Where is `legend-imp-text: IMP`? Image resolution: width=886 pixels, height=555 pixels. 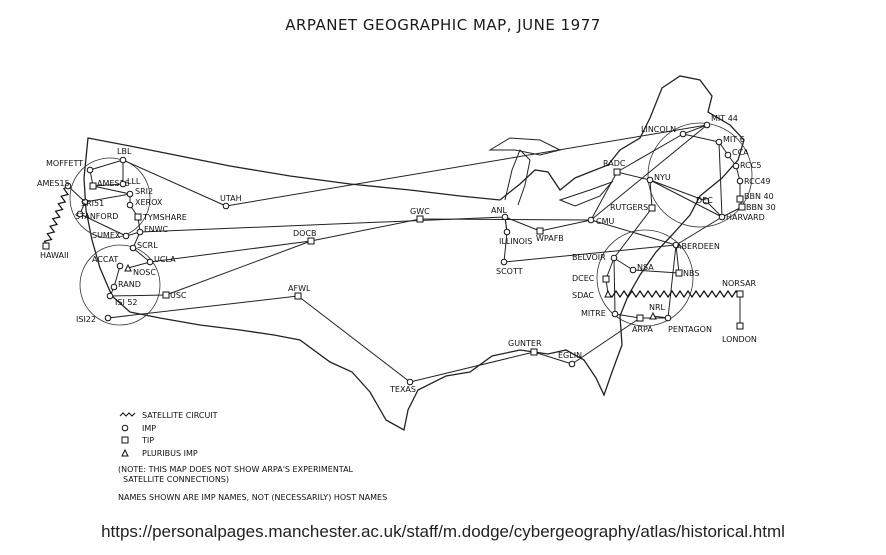 legend-imp-text: IMP is located at coordinates (149, 428).